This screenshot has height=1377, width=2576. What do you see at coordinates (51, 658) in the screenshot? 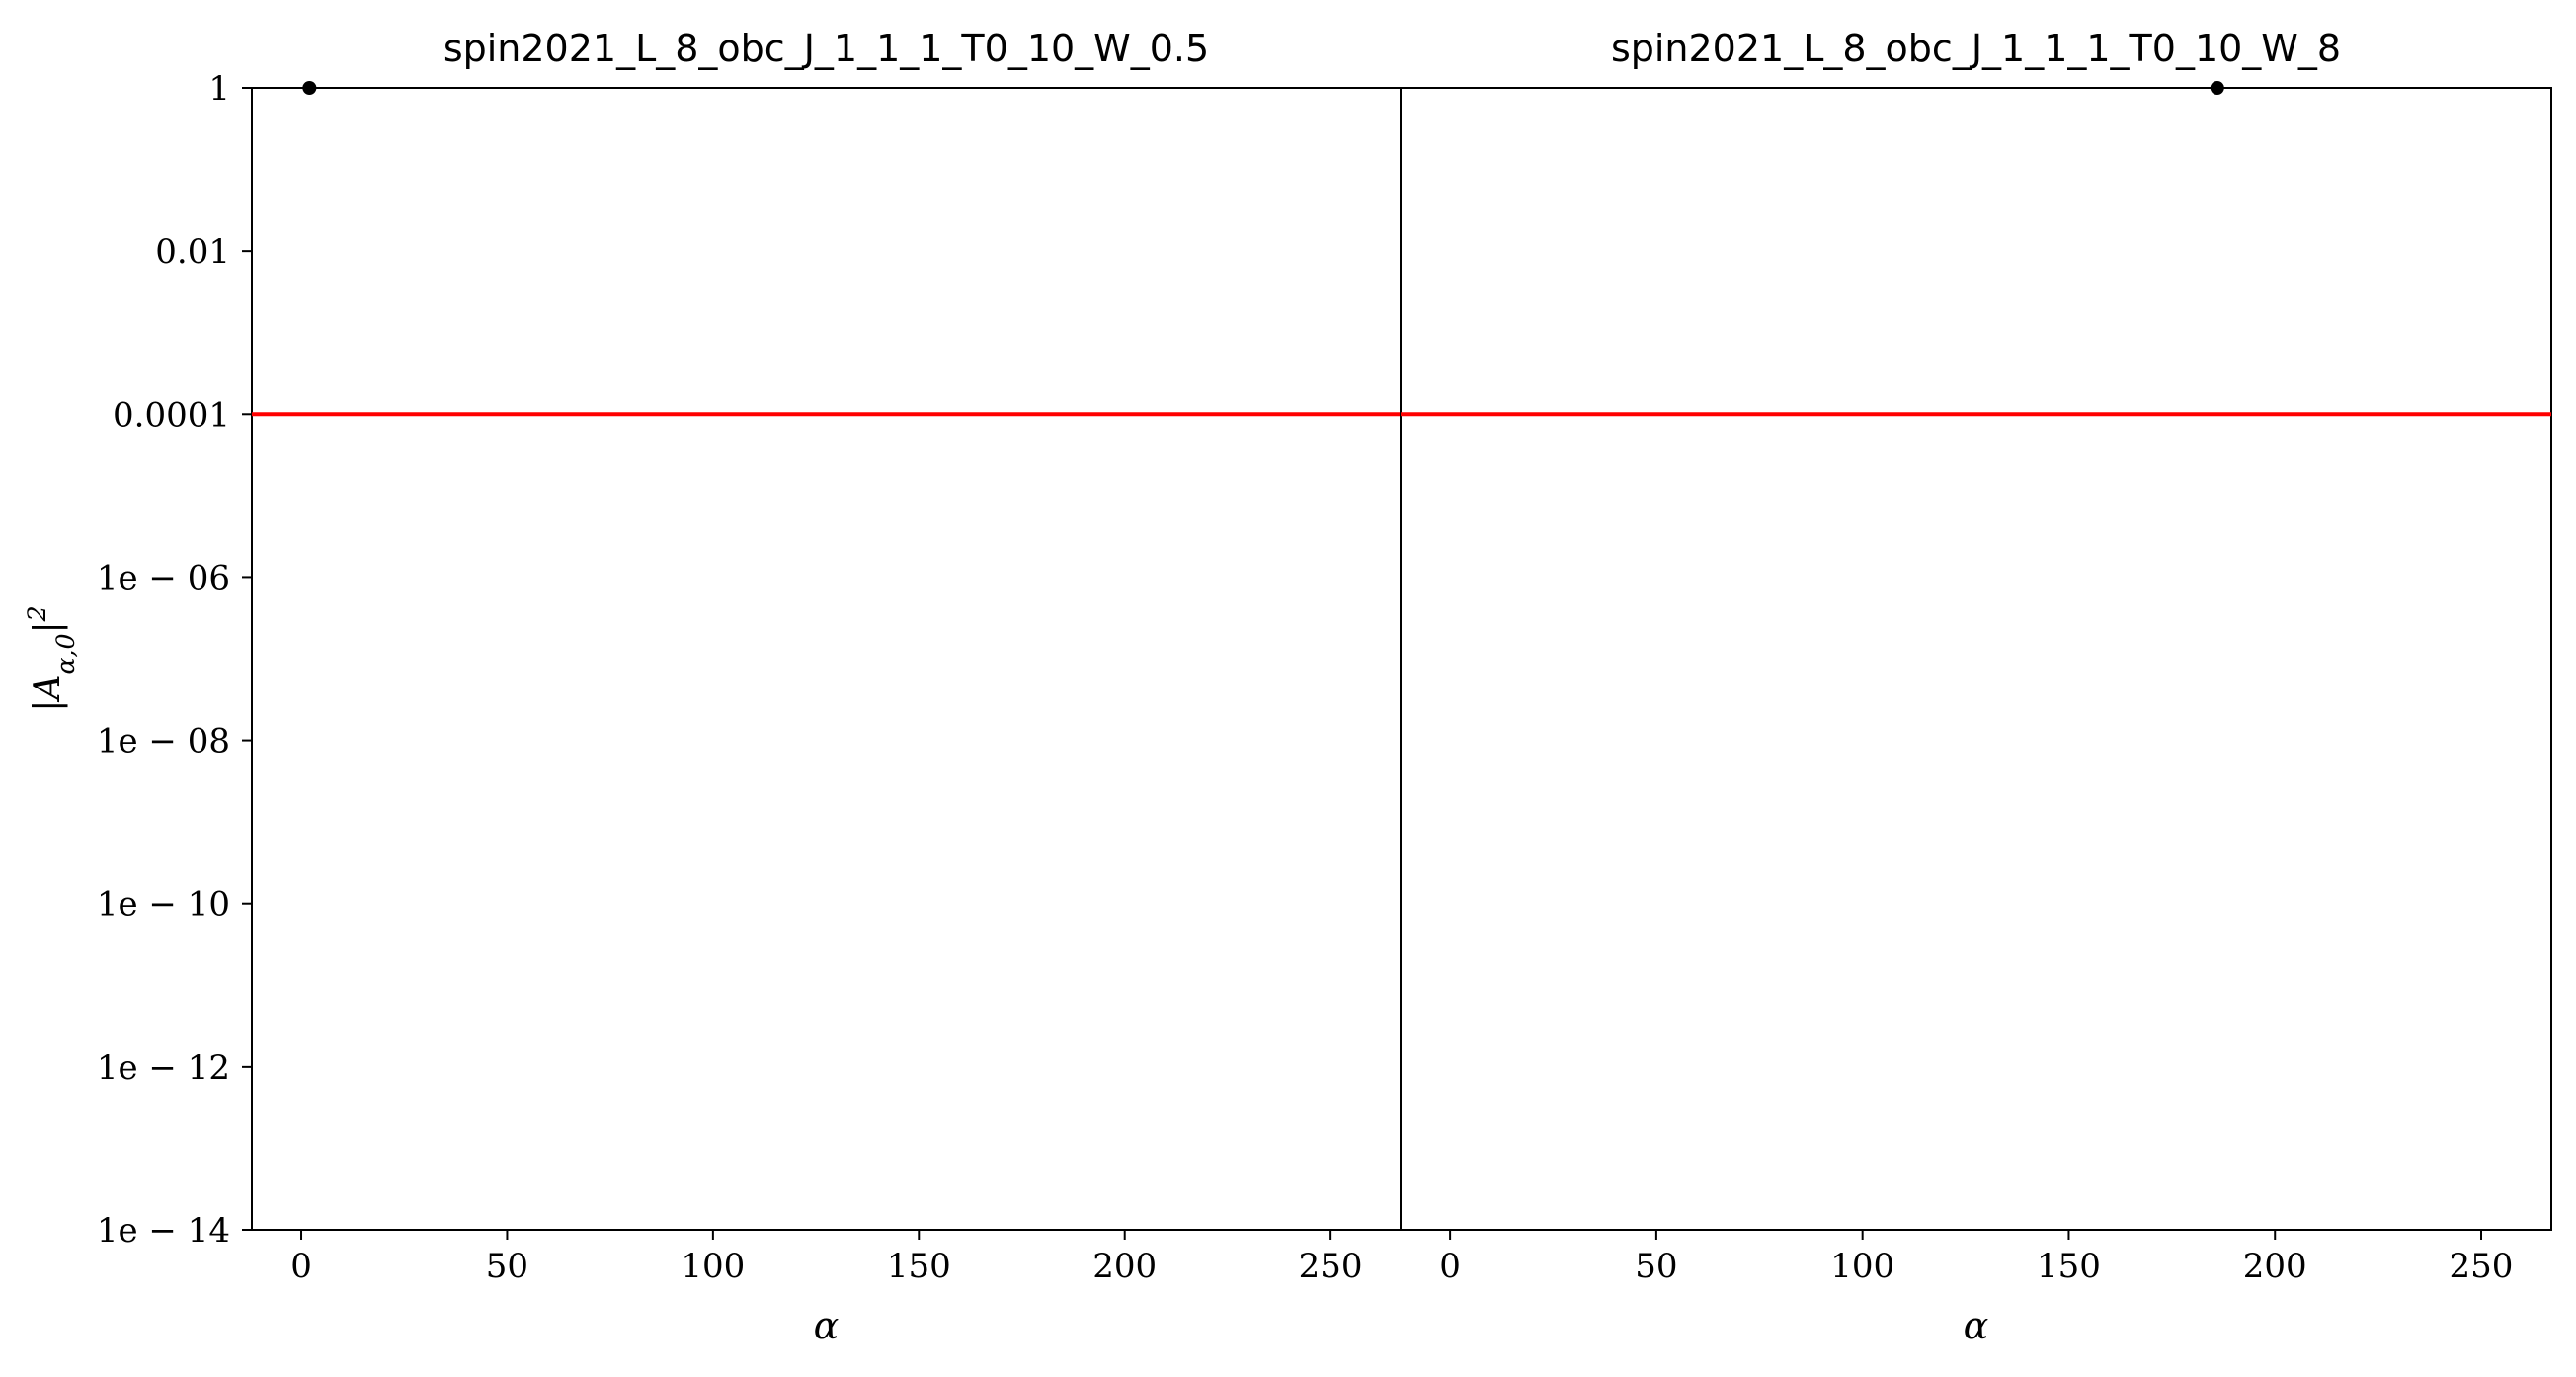
I see `y-axis-label: |Aα,0|2` at bounding box center [51, 658].